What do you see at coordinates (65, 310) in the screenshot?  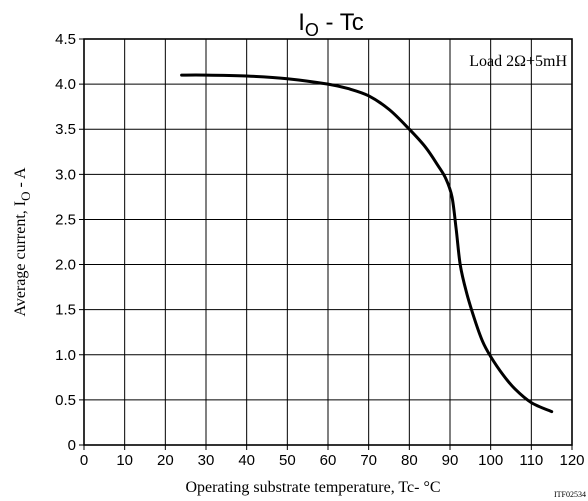 I see `y-tick-label: 1.5` at bounding box center [65, 310].